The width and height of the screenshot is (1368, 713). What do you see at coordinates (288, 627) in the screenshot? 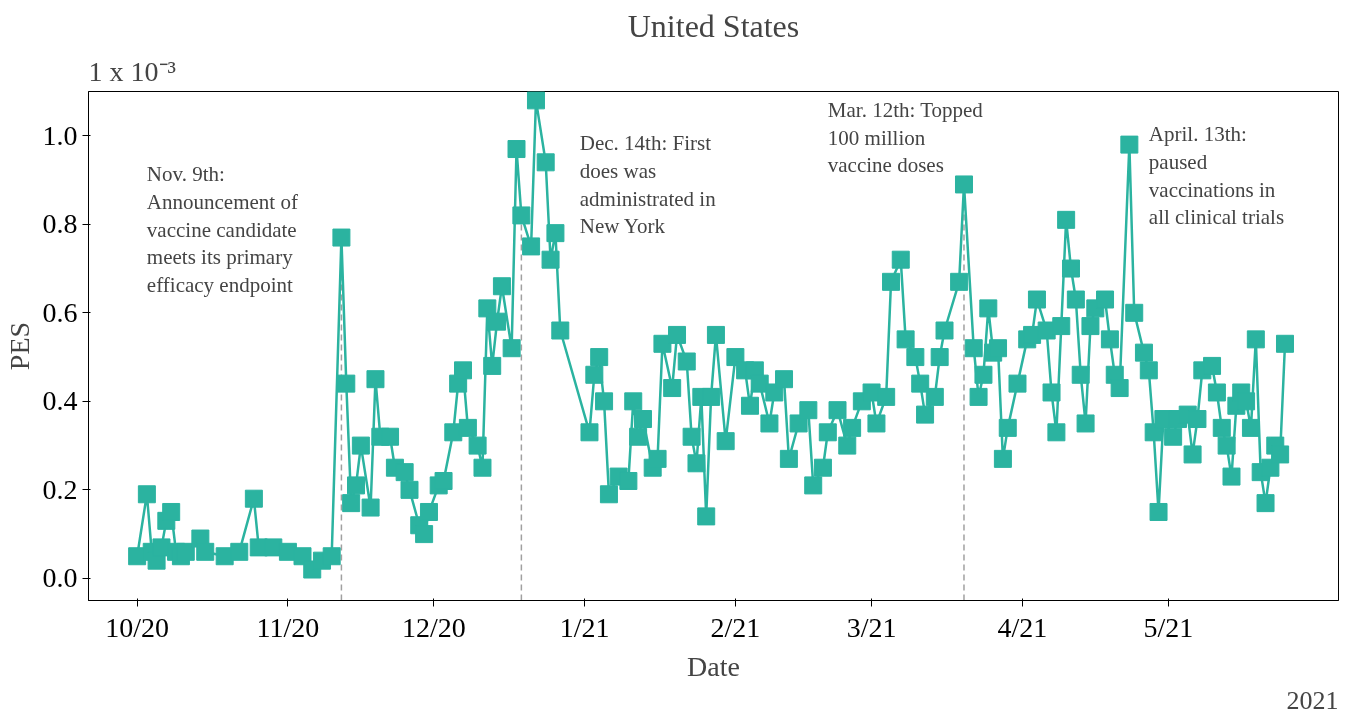
I see `x-tick-label: 11/20` at bounding box center [288, 627].